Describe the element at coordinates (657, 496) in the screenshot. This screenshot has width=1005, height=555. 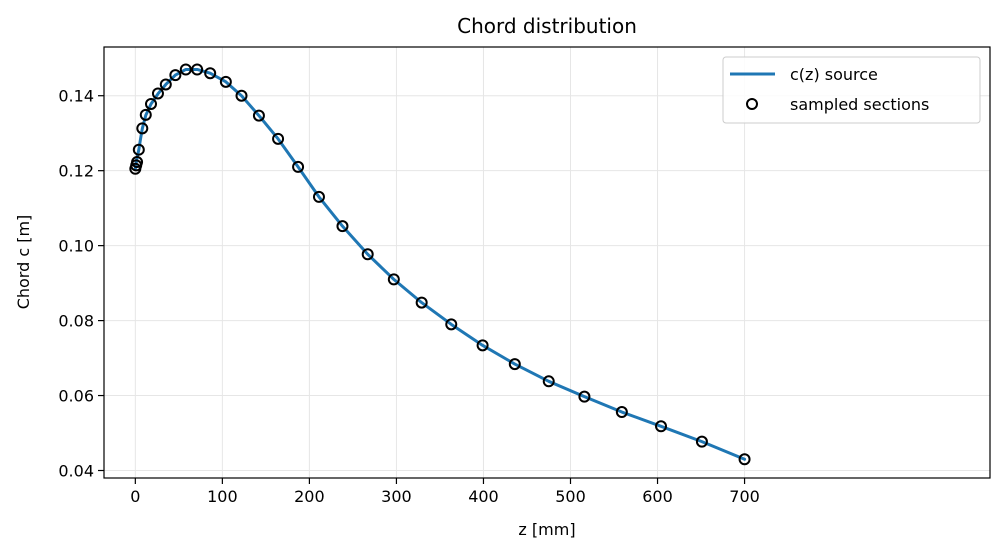
I see `x-tick-label: 600` at that location.